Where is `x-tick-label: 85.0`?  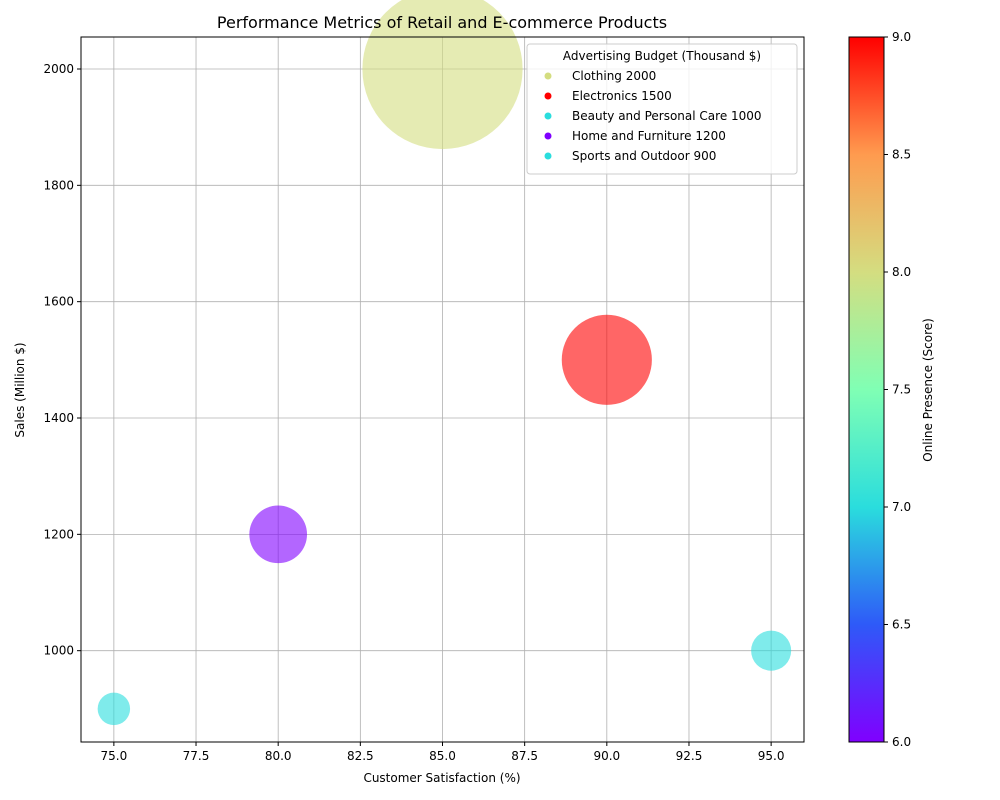 x-tick-label: 85.0 is located at coordinates (442, 756).